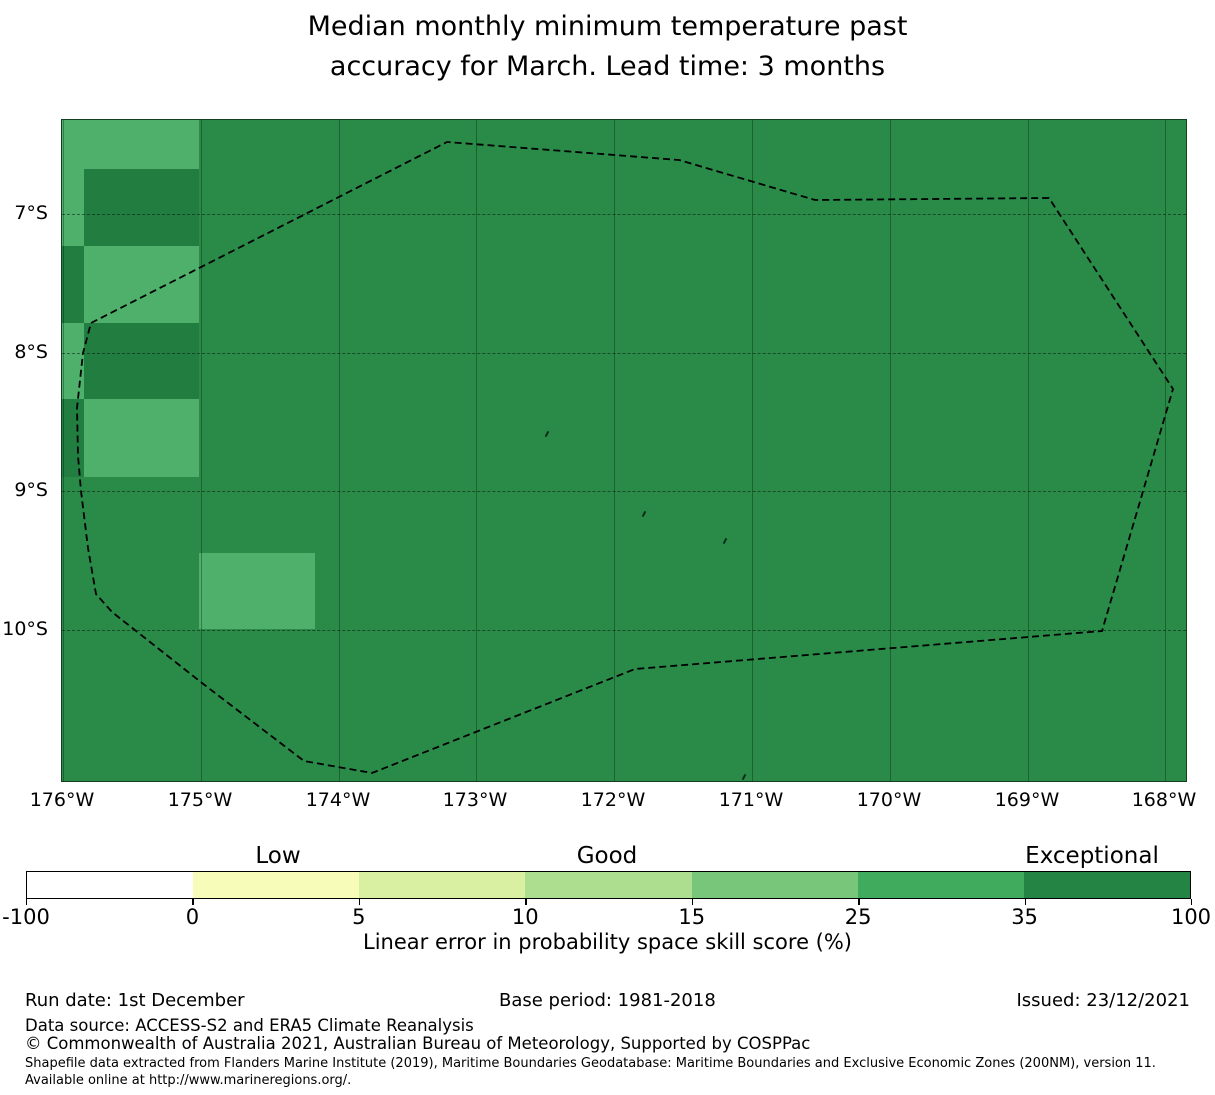 Image resolution: width=1215 pixels, height=1095 pixels. Describe the element at coordinates (135, 1000) in the screenshot. I see `footer-run-date: Run date: 1st December` at that location.